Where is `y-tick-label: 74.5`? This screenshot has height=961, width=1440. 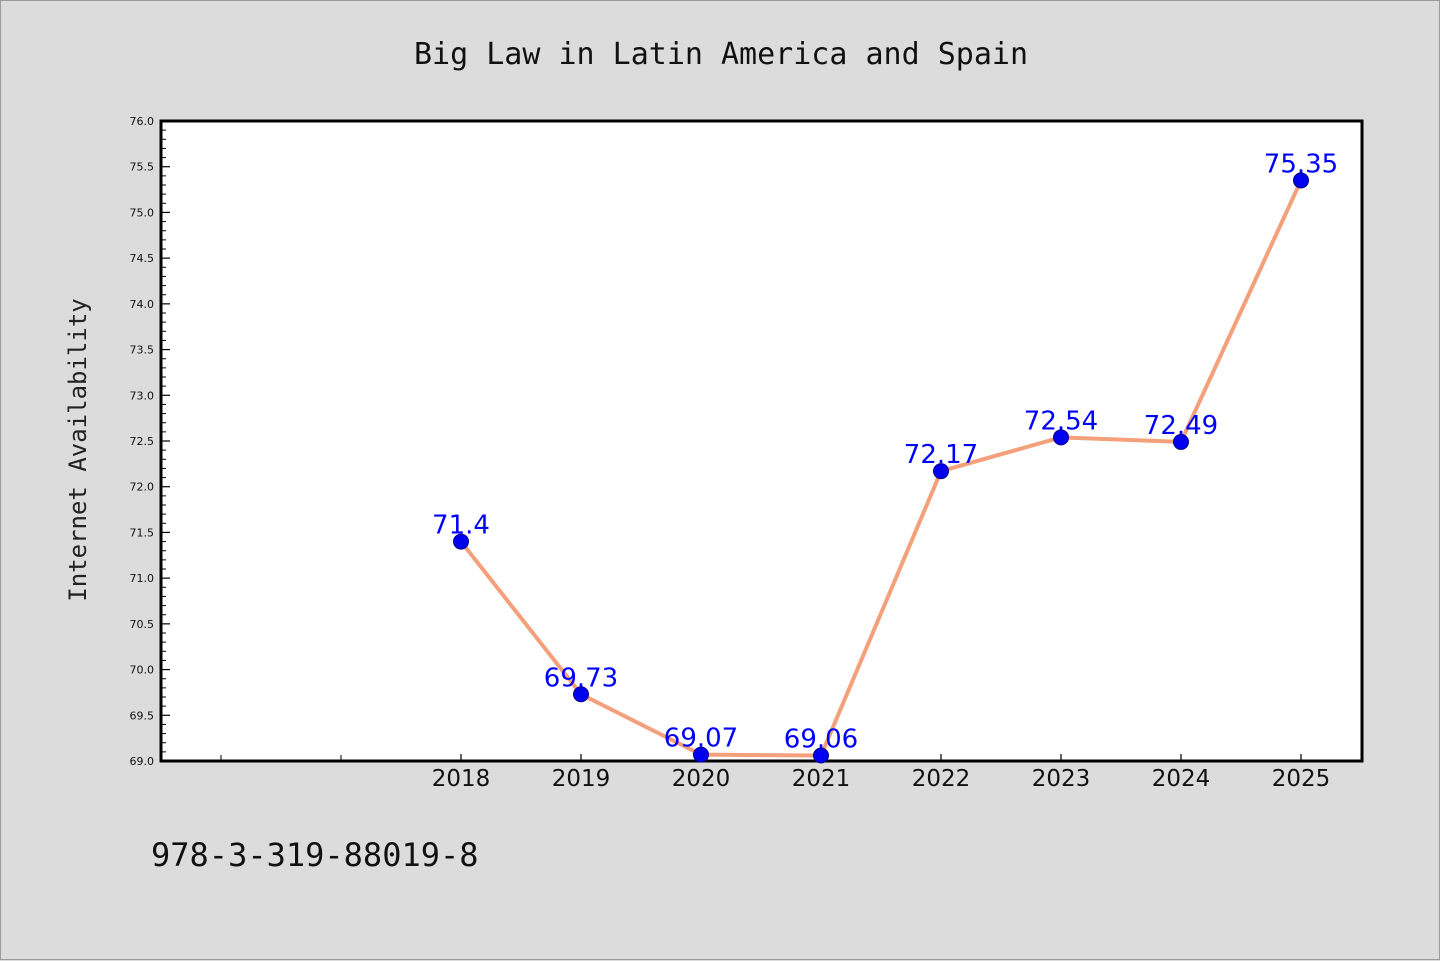 y-tick-label: 74.5 is located at coordinates (142, 258).